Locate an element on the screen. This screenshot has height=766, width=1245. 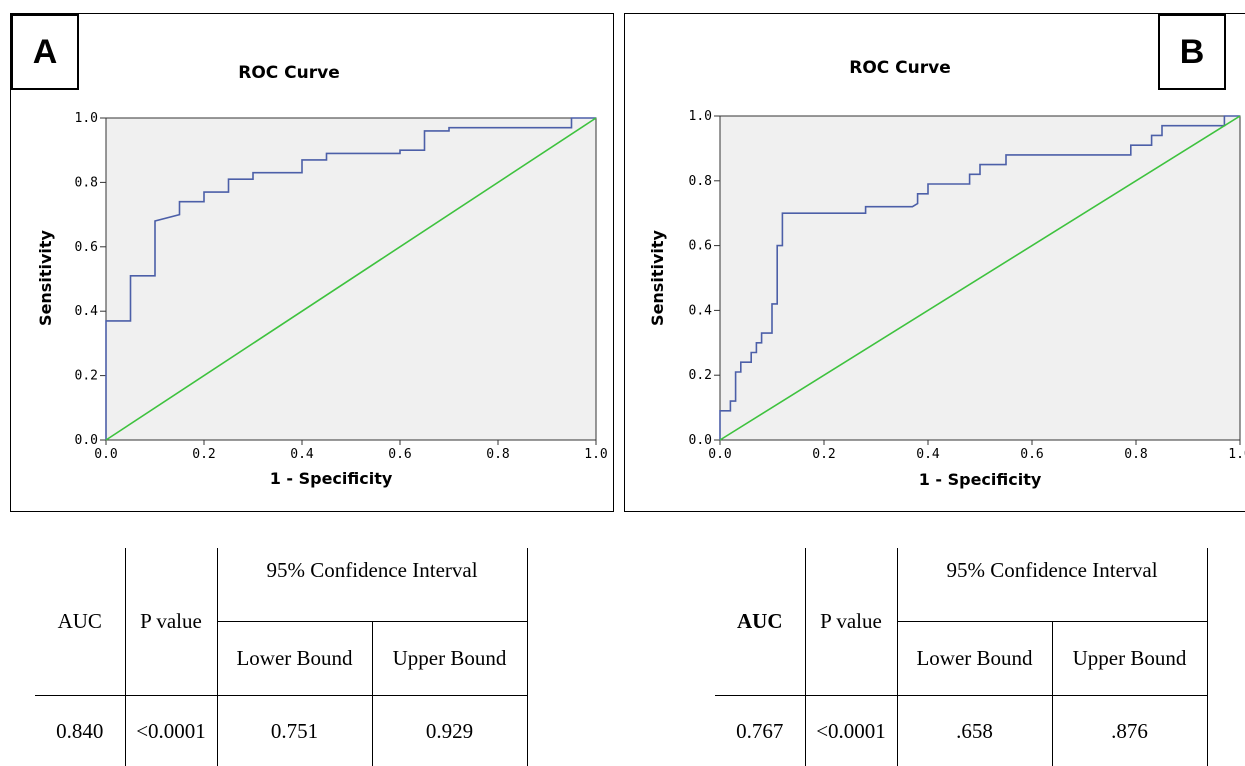
auc-value: 0.840 is located at coordinates (80, 731).